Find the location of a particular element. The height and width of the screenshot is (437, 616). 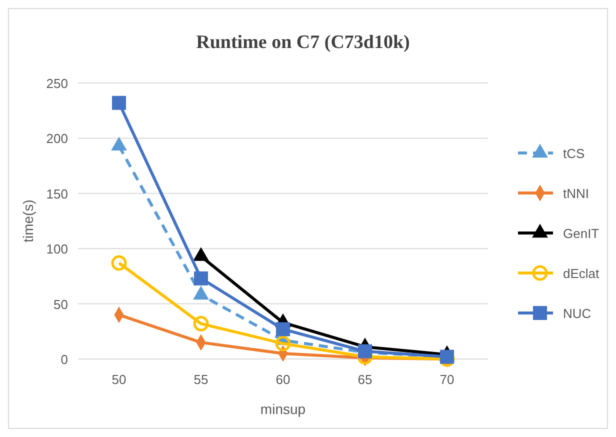

legend-label: GenIT is located at coordinates (581, 233).